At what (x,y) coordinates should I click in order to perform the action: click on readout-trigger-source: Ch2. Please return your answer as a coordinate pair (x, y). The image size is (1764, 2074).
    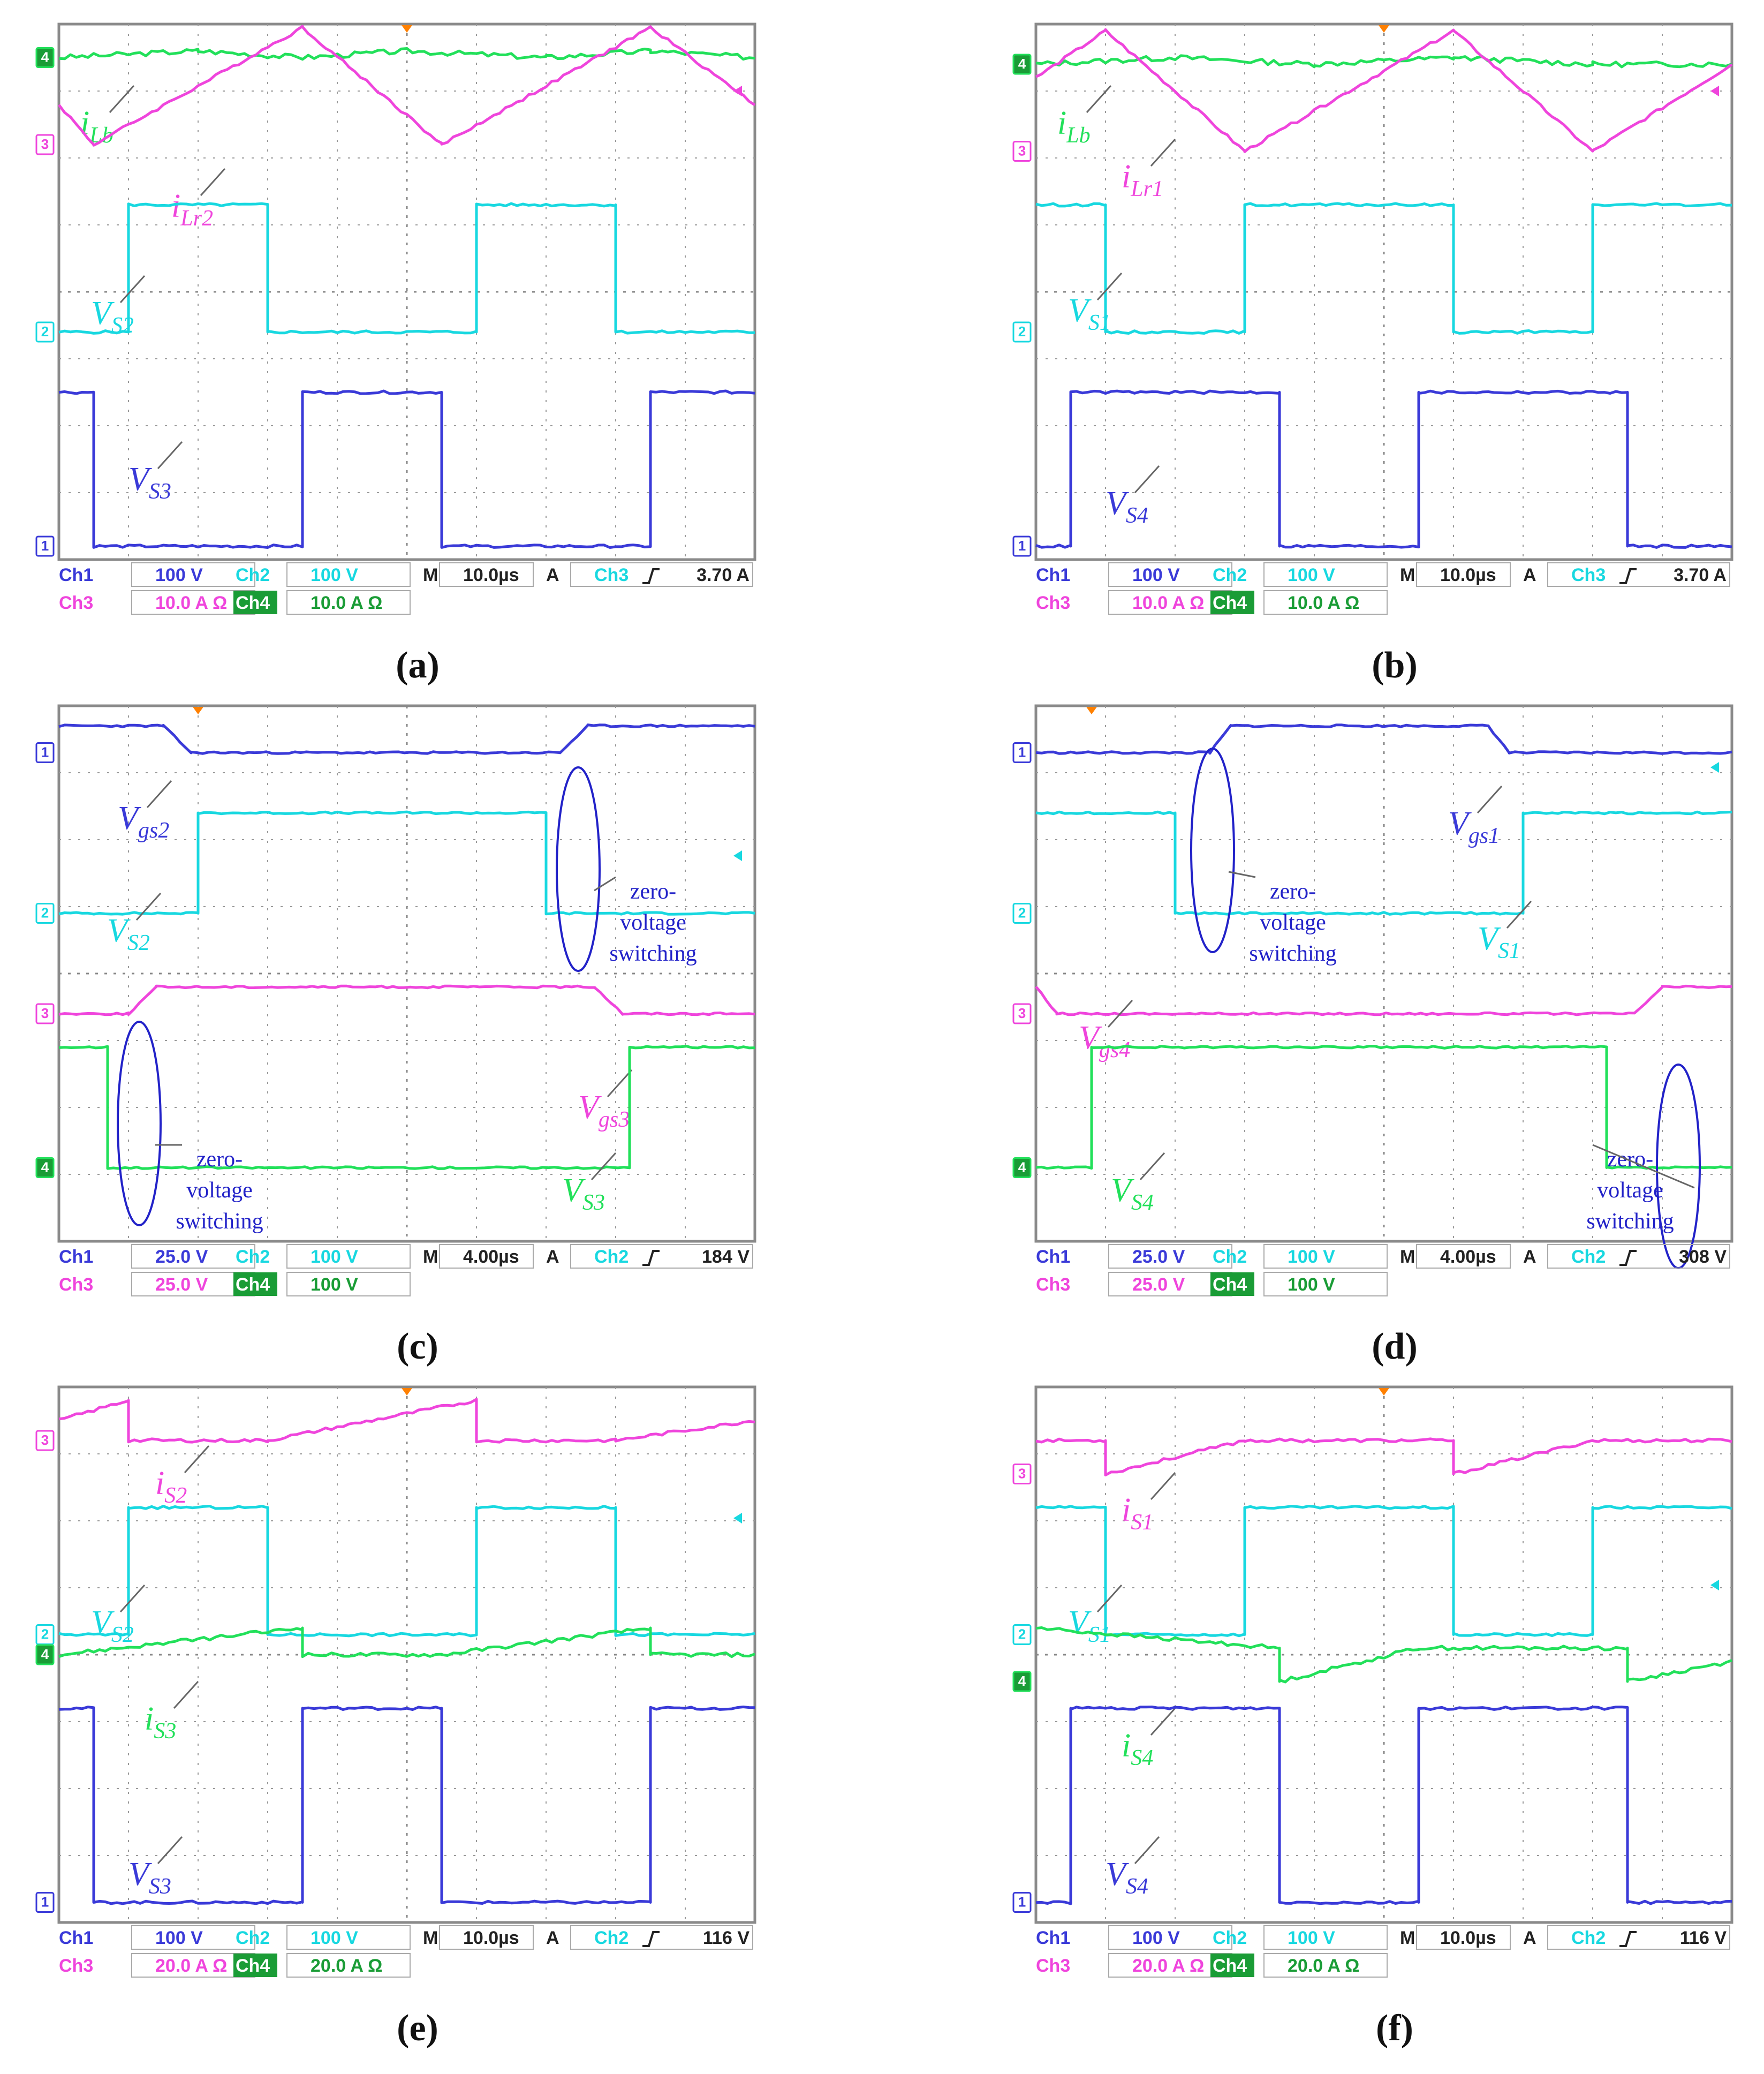
    Looking at the image, I should click on (1589, 1938).